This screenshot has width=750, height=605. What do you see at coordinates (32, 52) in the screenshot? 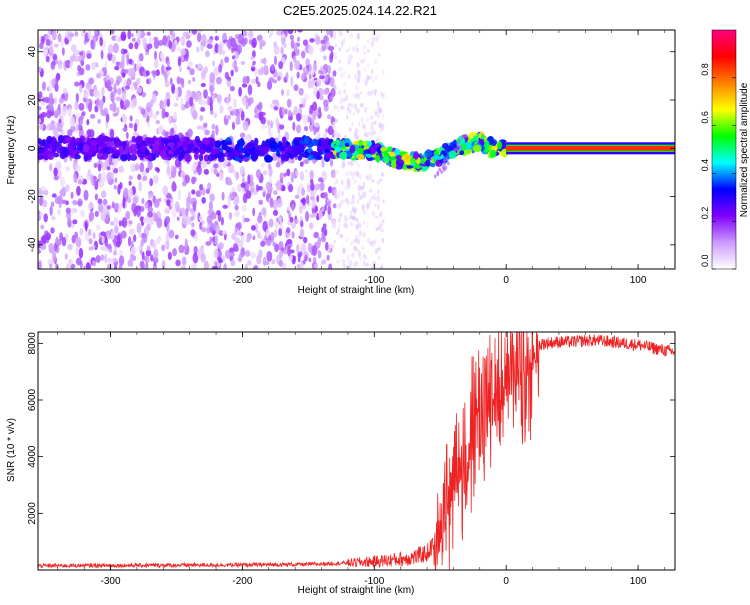
I see `spectrogram-y-tick-label: 40` at bounding box center [32, 52].